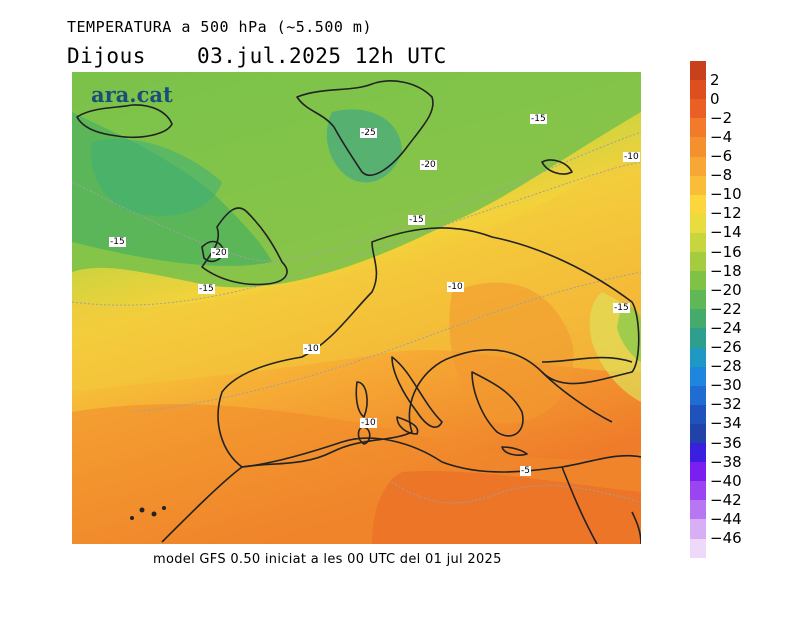  Describe the element at coordinates (726, 499) in the screenshot. I see `legend-label: −42` at that location.